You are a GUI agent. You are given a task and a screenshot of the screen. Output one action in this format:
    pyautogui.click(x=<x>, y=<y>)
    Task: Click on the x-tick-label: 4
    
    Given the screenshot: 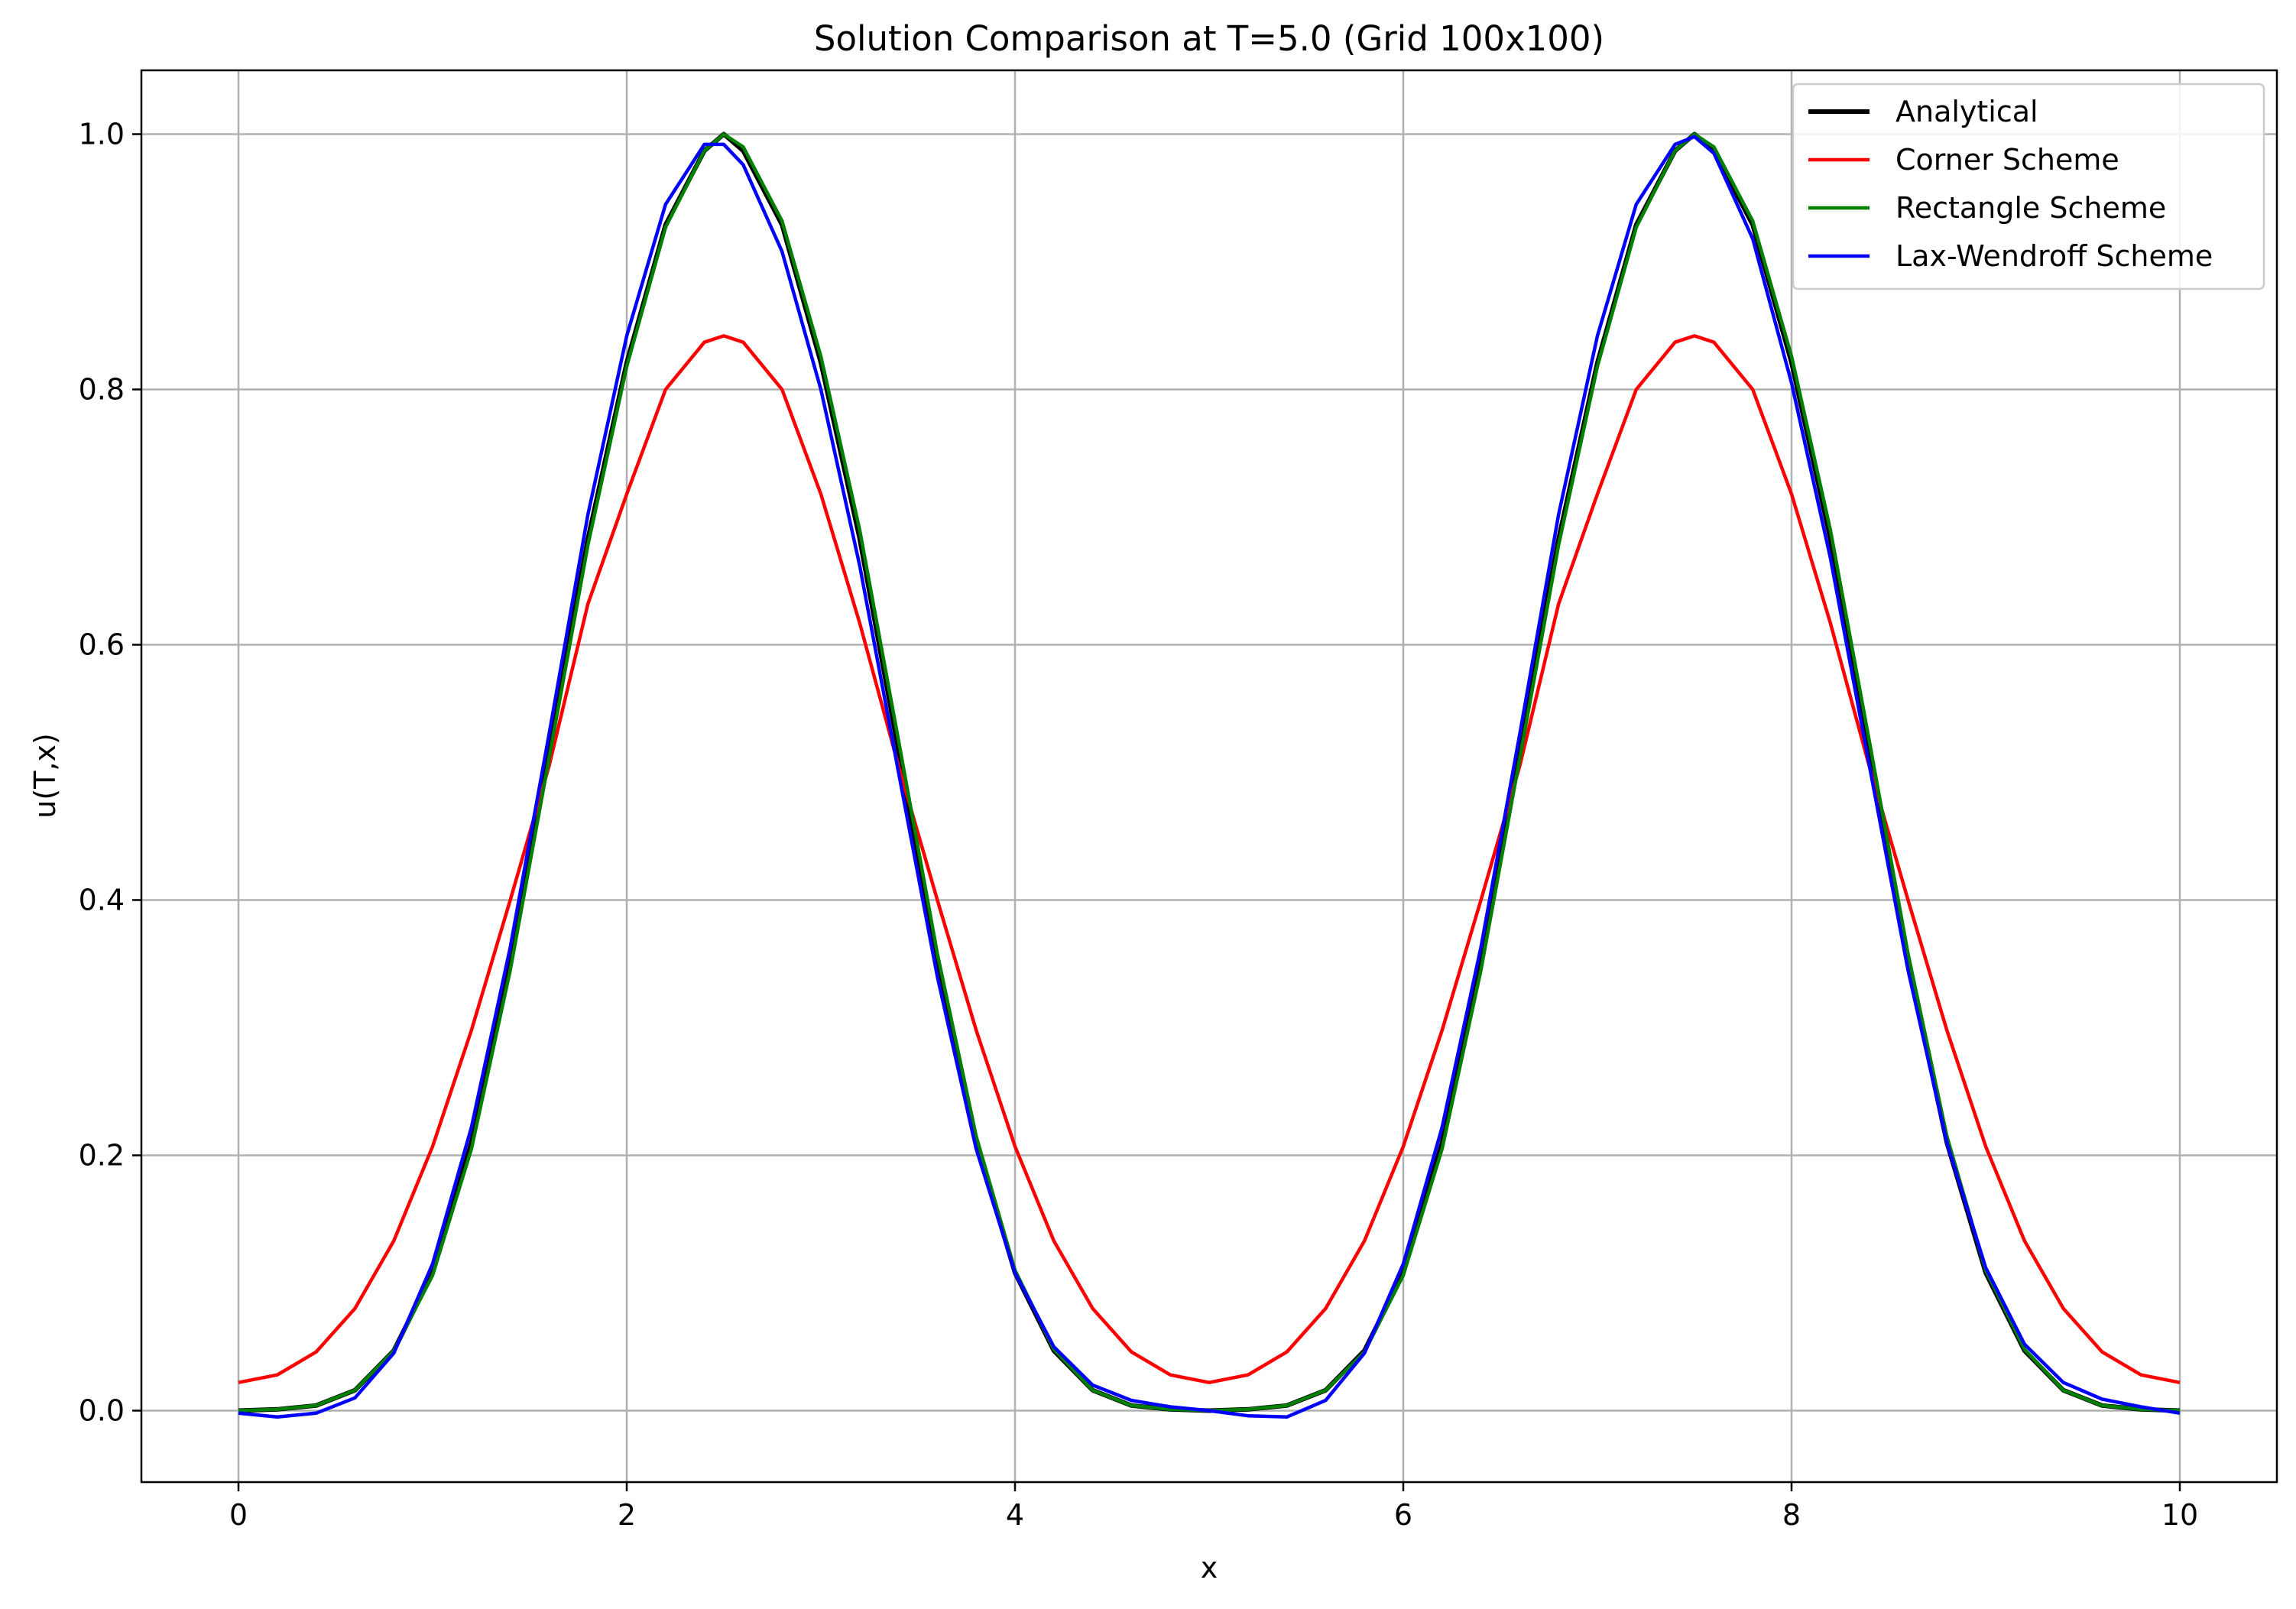 What is the action you would take?
    pyautogui.click(x=1015, y=1515)
    